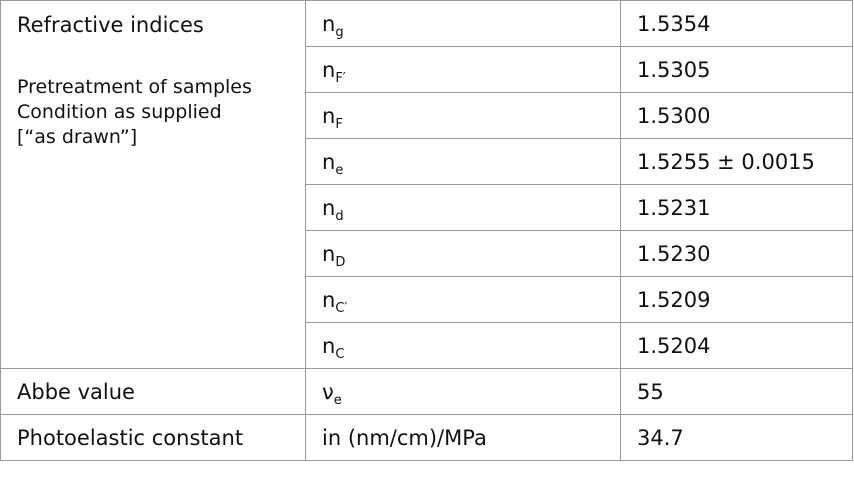  I want to click on table-row: Abbe value νe 55, so click(426, 391).